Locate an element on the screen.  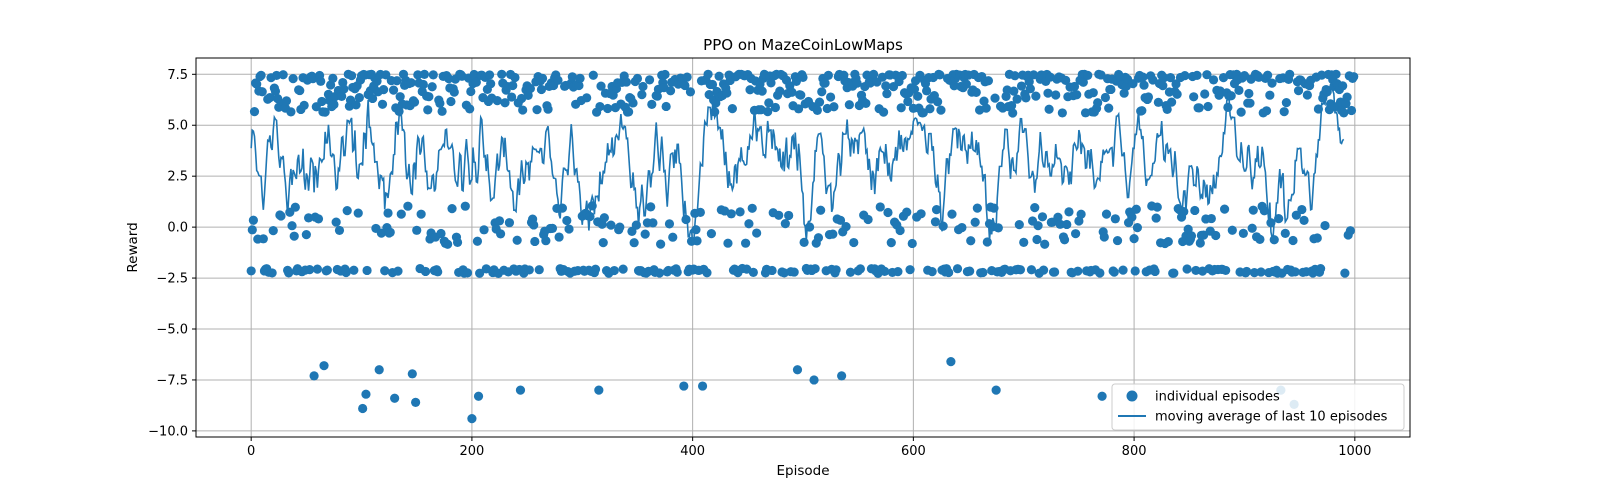
y-tick-label: 2.5 is located at coordinates (177, 177).